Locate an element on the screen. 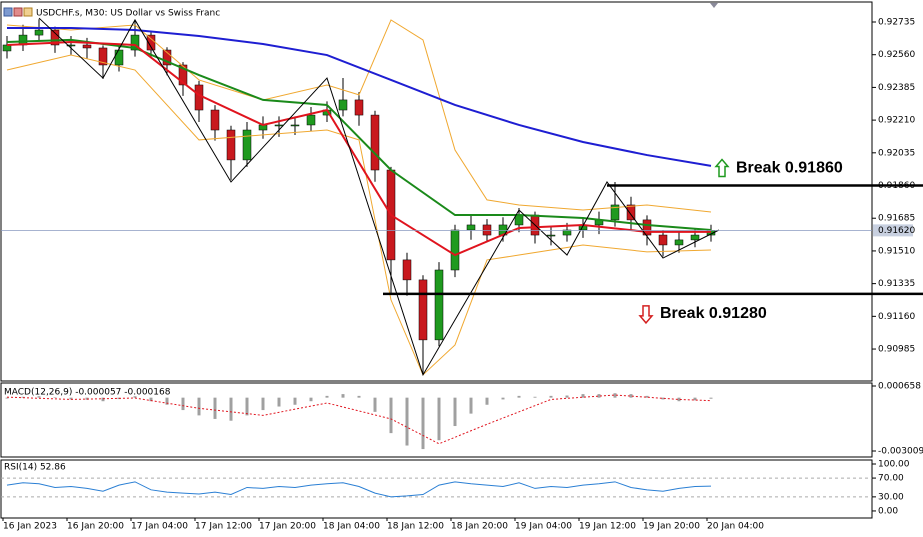 This screenshot has height=537, width=923. rsi-label: RSI(14) 52.86 is located at coordinates (35, 468).